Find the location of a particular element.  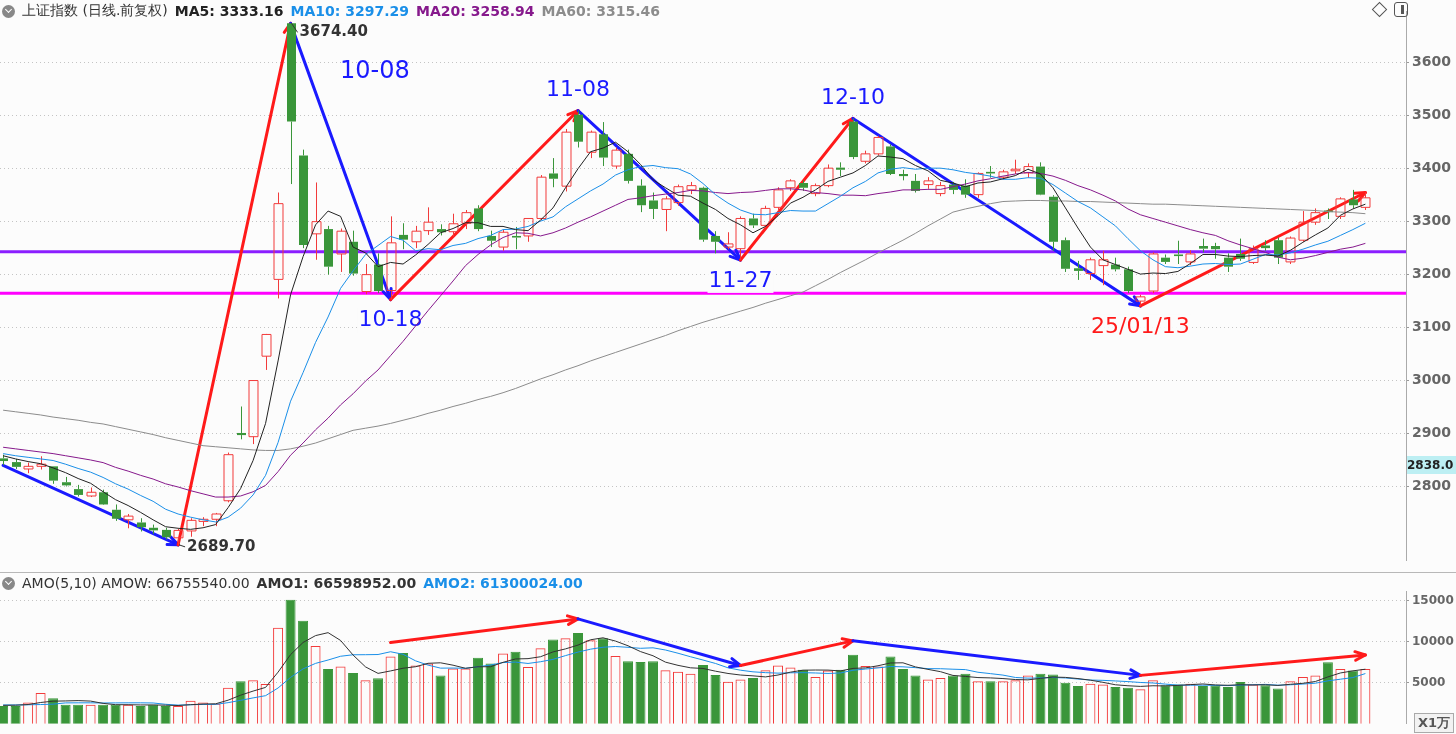

annotation: 11-08 is located at coordinates (578, 89).